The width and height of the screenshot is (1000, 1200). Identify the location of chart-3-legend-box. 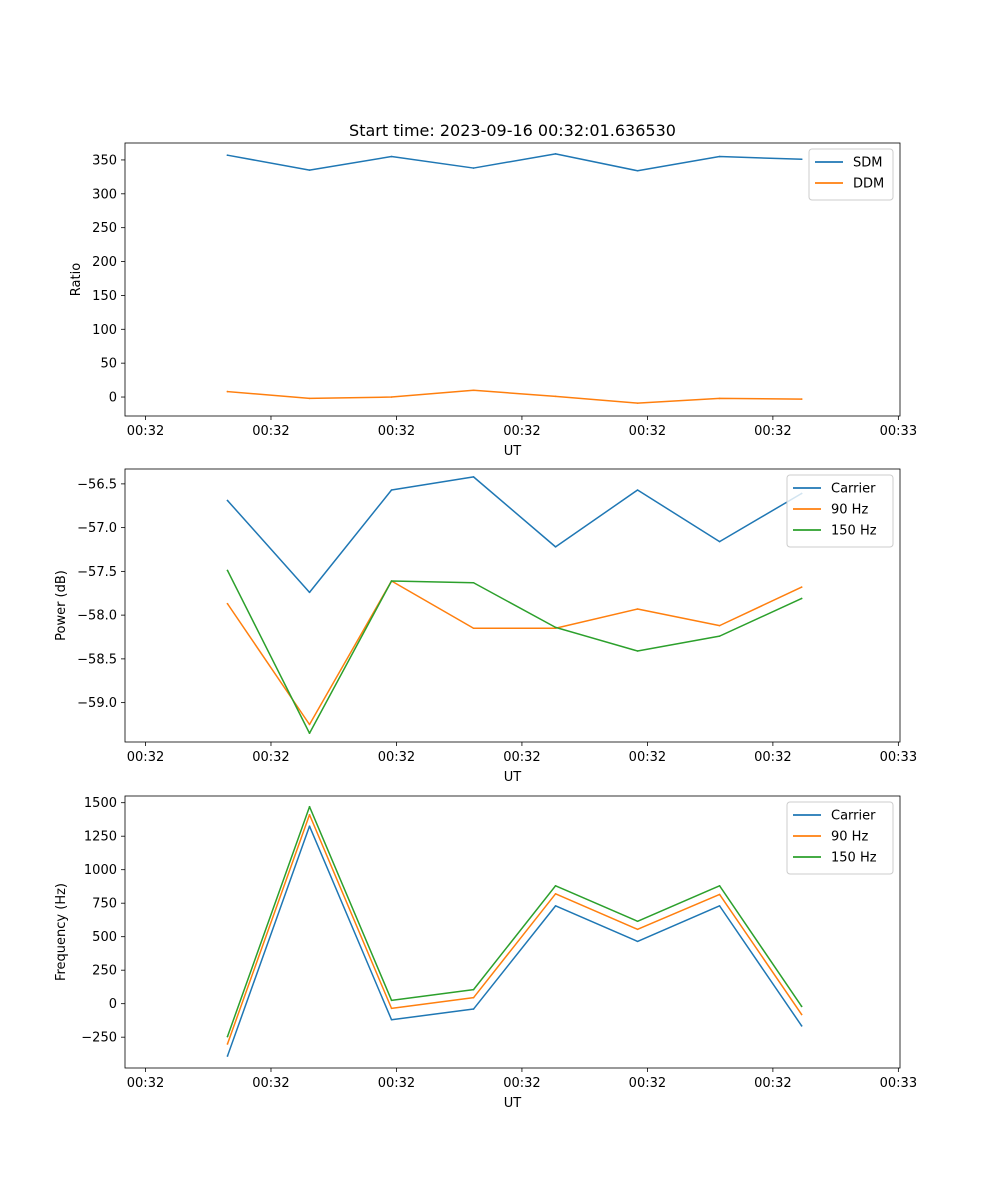
(840, 838).